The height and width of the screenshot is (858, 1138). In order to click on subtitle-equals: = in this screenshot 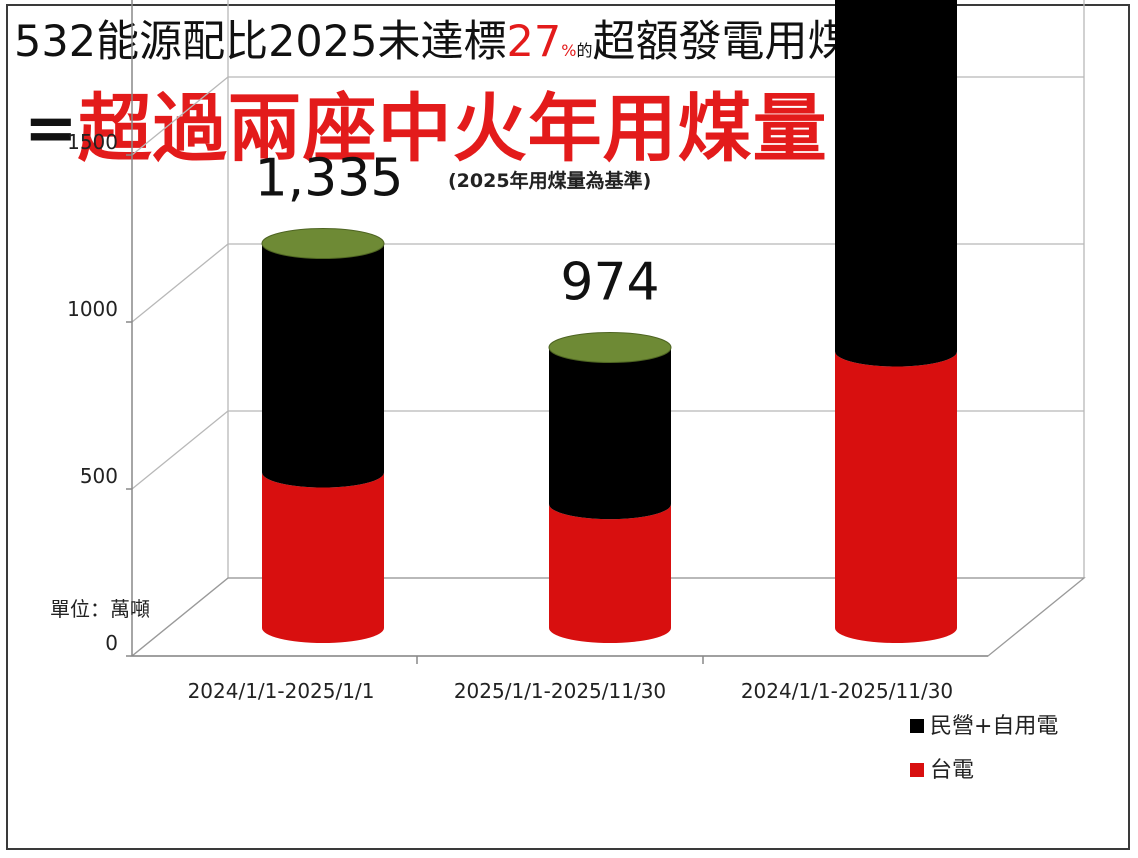, I will do `click(51, 129)`.